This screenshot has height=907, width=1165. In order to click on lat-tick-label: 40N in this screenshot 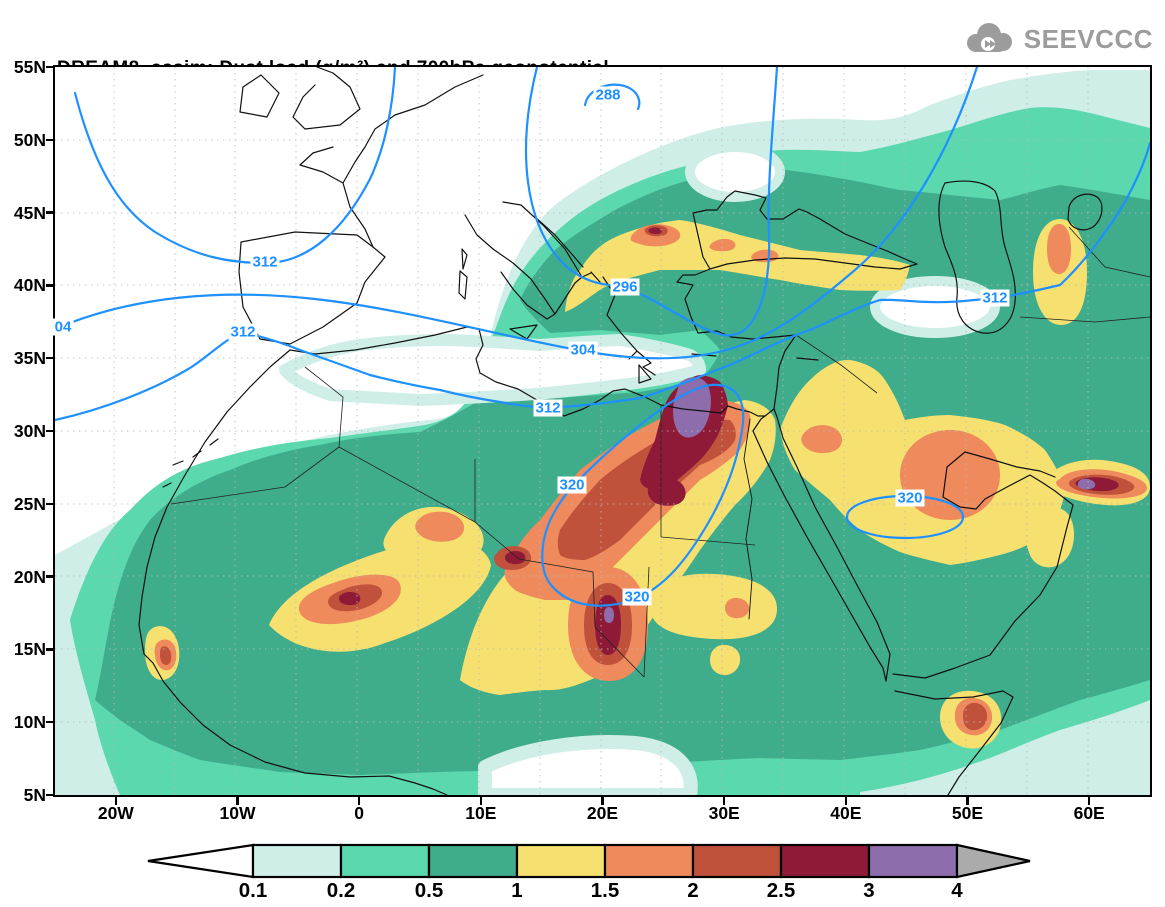, I will do `click(29, 285)`.